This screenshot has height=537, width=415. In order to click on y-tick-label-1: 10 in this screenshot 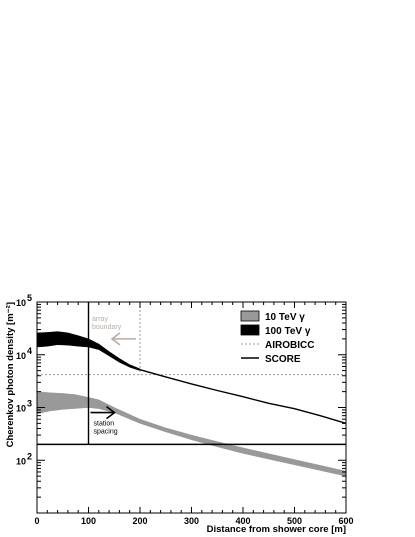, I will do `click(21, 409)`.